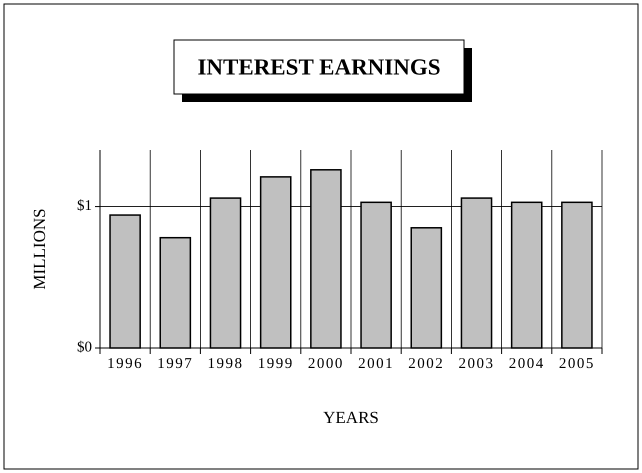  I want to click on y-tick-label: $1, so click(84, 206).